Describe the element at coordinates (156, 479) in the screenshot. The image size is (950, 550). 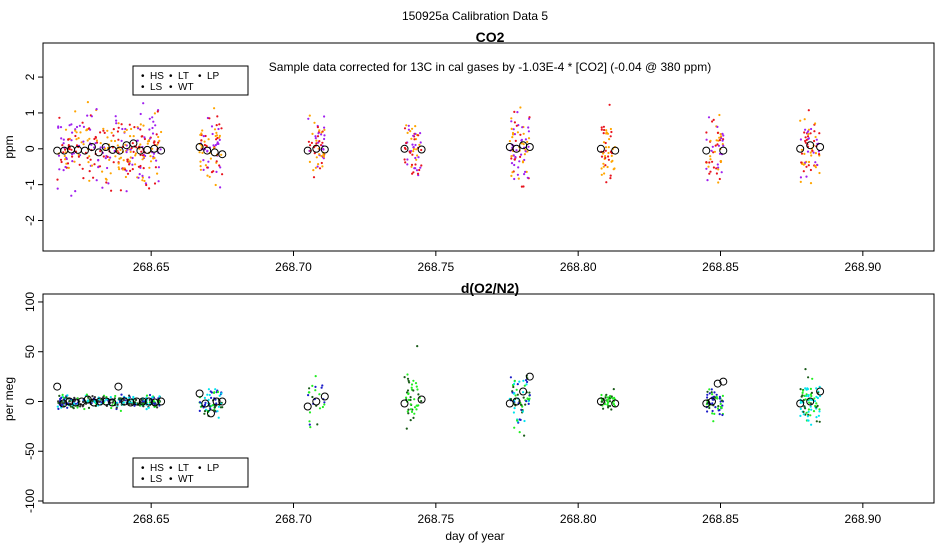
I see `o2n2-legend-ls: LS` at that location.